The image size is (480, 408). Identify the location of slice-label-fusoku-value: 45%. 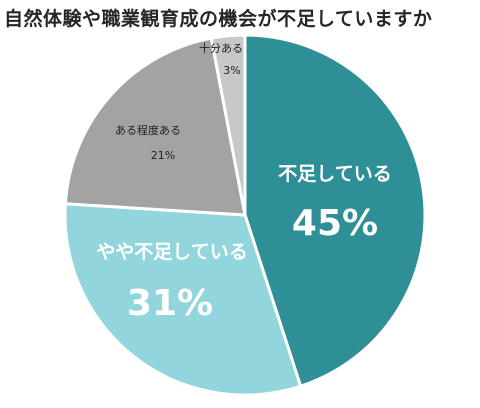
(335, 223).